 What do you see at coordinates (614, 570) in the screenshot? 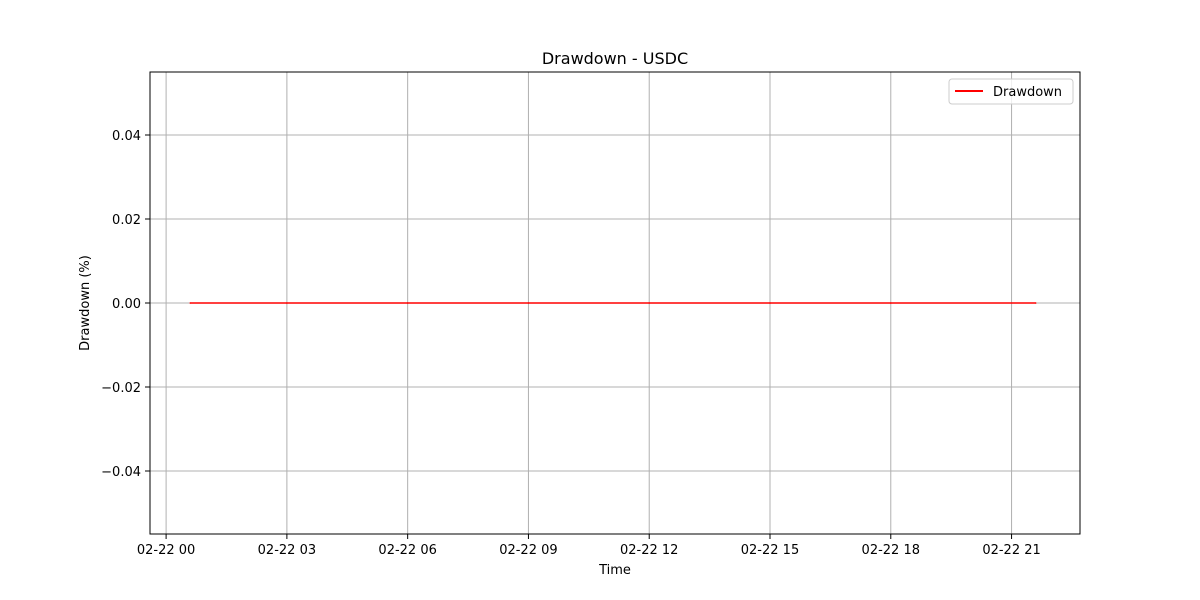
I see `x-axis-label: Time` at bounding box center [614, 570].